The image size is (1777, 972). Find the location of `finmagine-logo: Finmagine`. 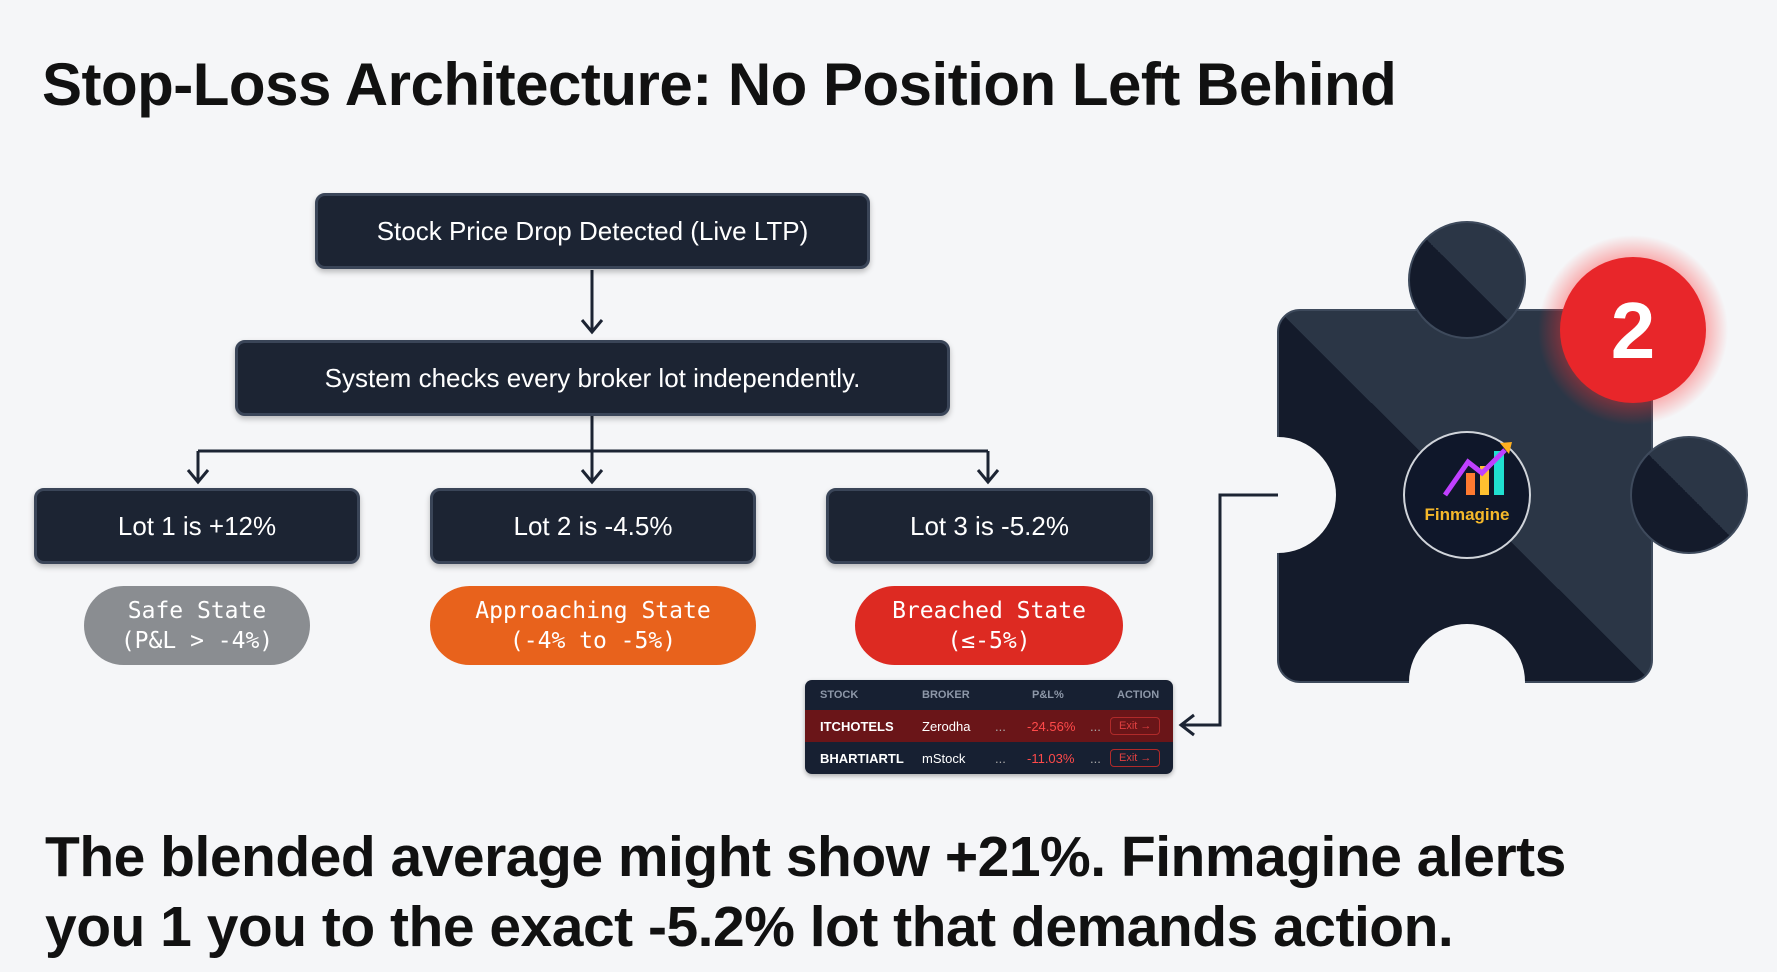

finmagine-logo: Finmagine is located at coordinates (1467, 495).